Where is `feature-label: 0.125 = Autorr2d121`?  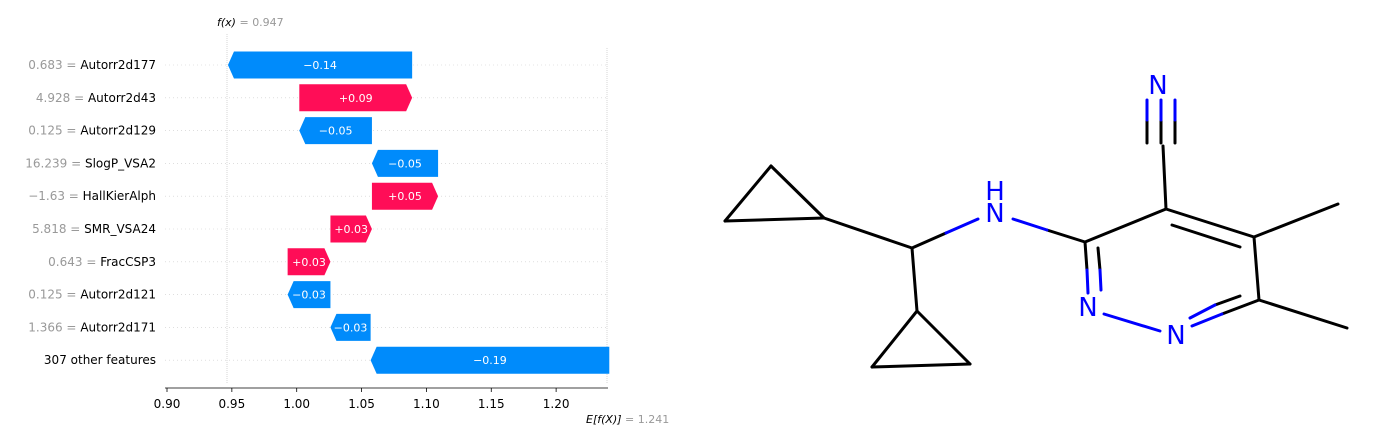
feature-label: 0.125 = Autorr2d121 is located at coordinates (92, 295).